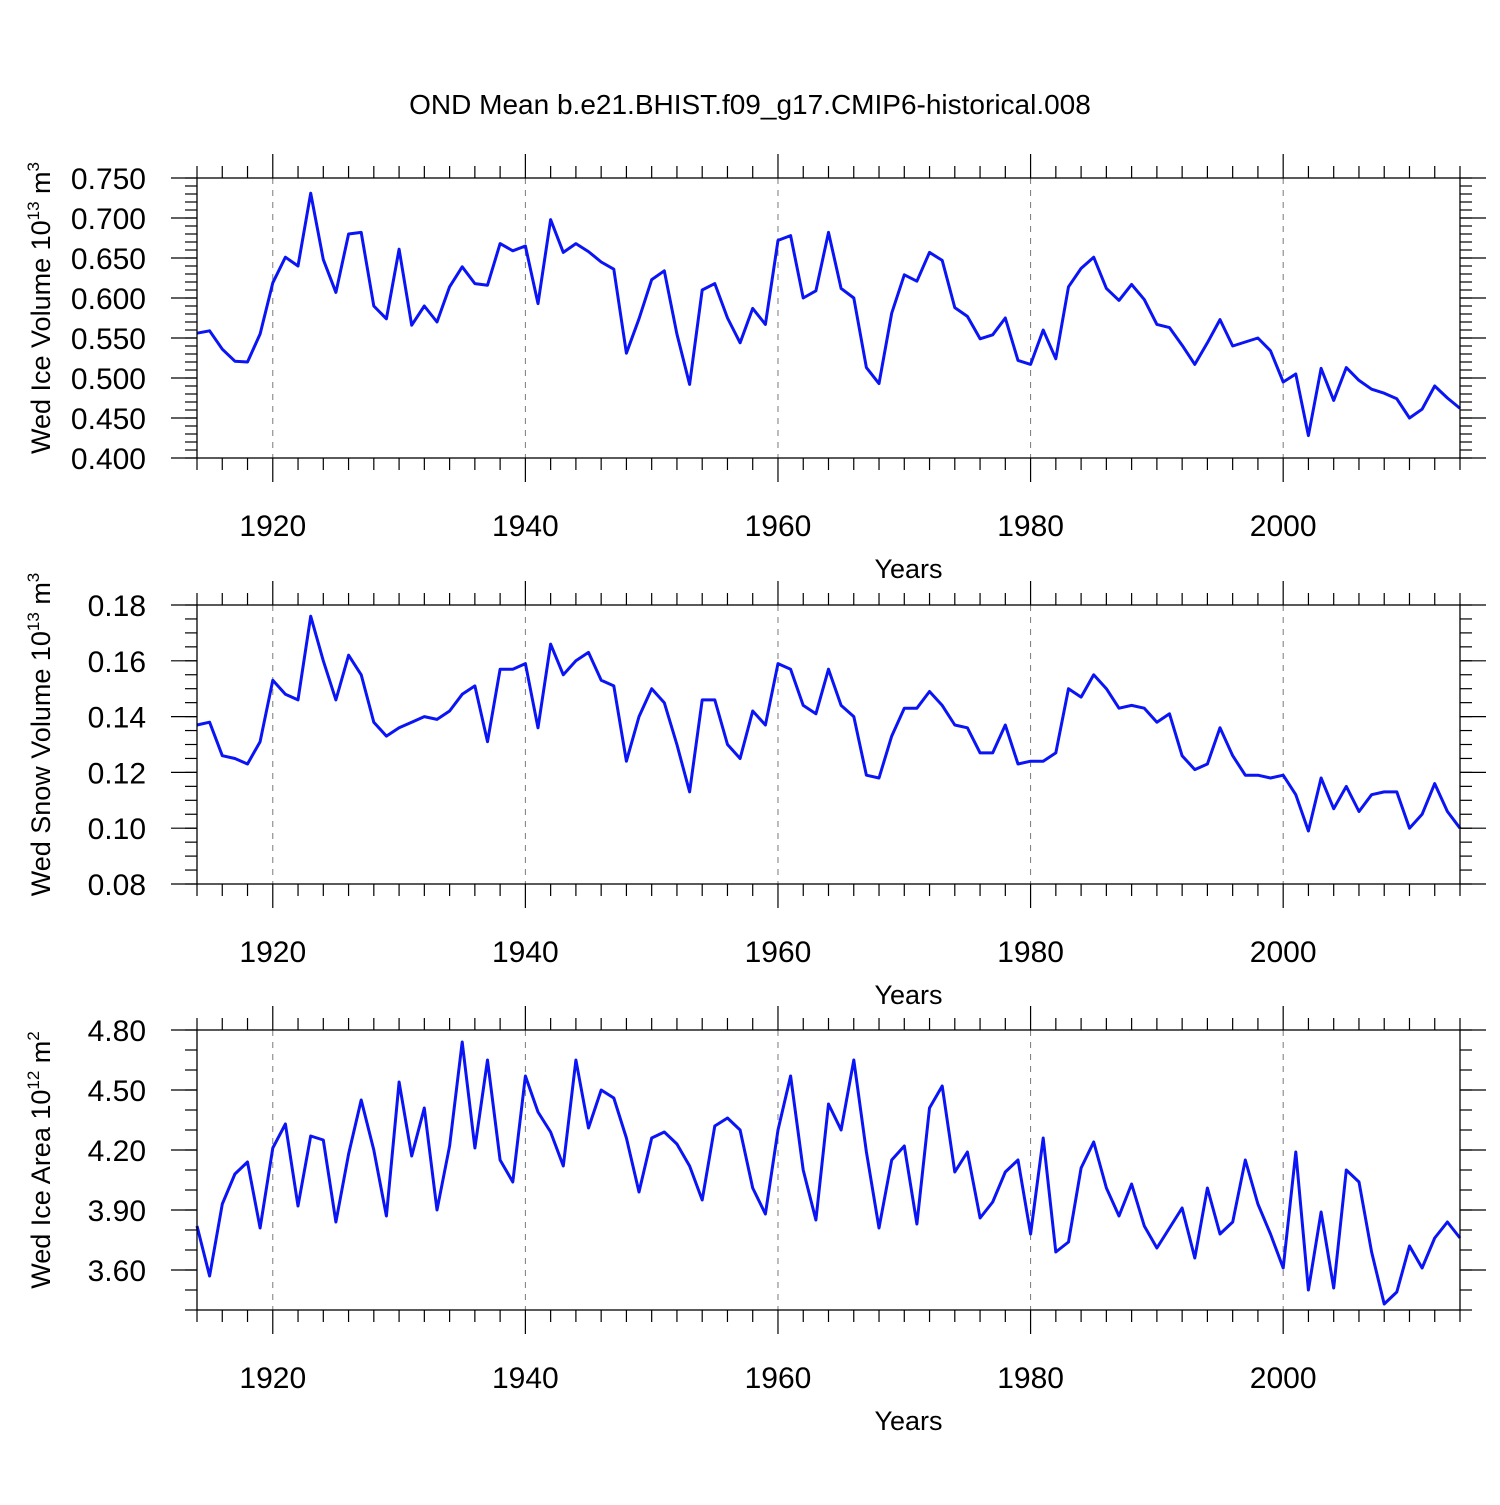  What do you see at coordinates (117, 1271) in the screenshot?
I see `y-tick-label: 3.60` at bounding box center [117, 1271].